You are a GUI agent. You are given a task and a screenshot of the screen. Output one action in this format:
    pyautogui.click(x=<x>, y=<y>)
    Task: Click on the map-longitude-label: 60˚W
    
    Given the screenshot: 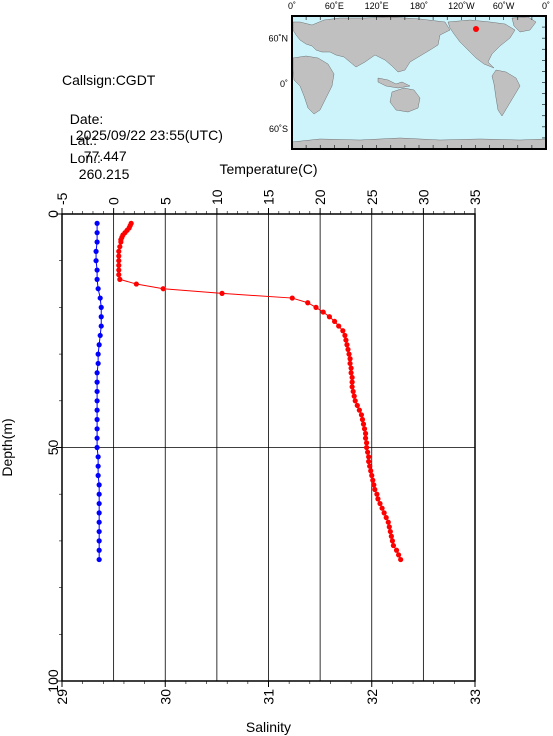 What is the action you would take?
    pyautogui.click(x=504, y=6)
    